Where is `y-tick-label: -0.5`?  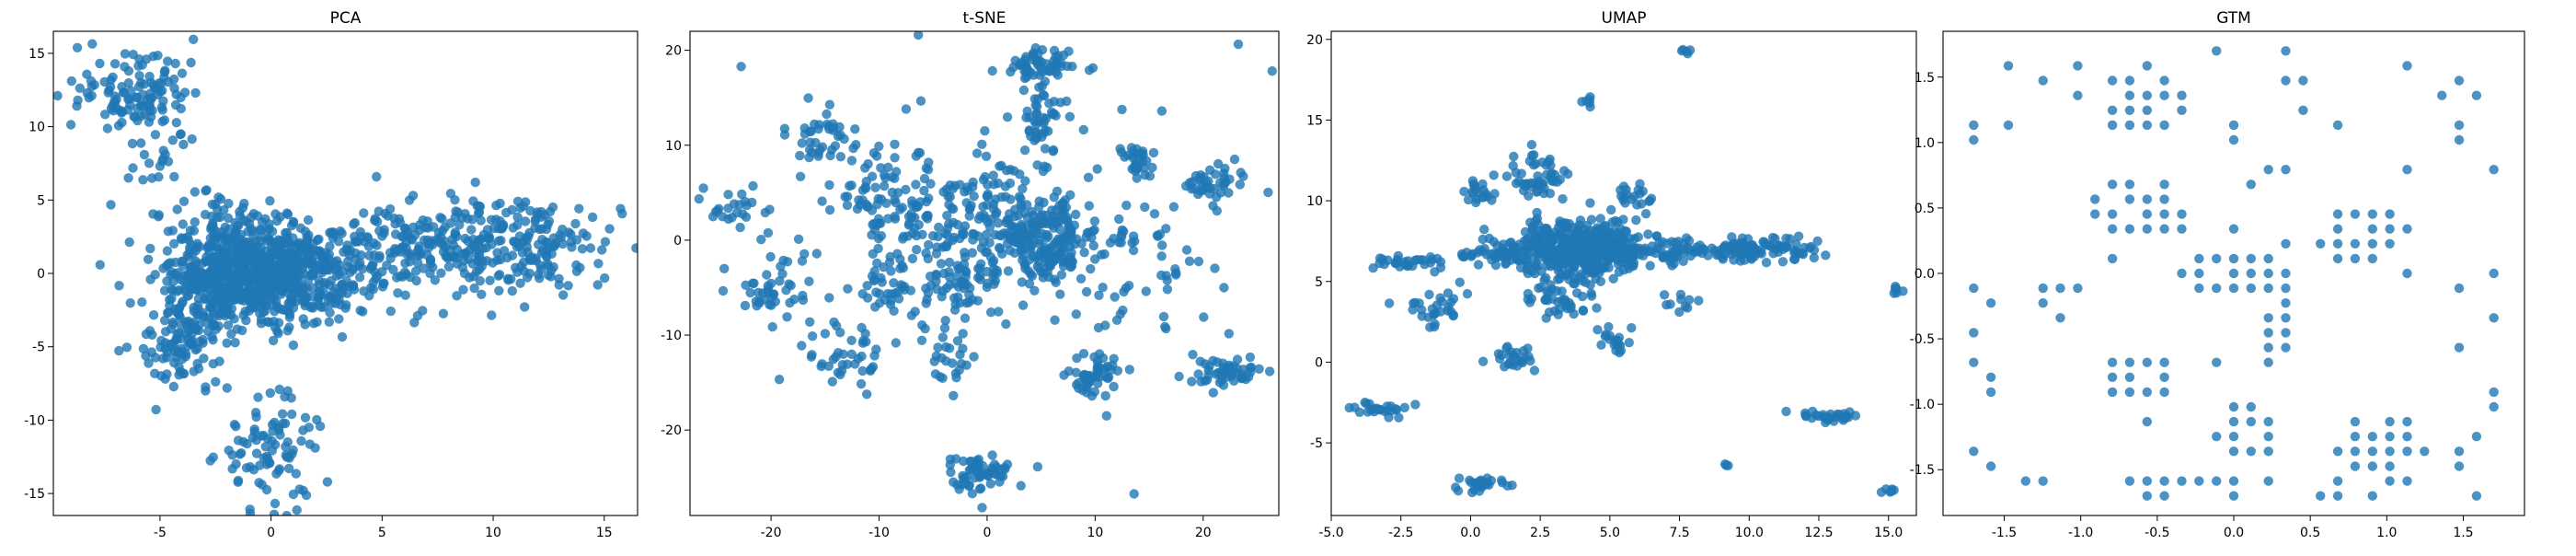
y-tick-label: -0.5 is located at coordinates (1922, 339).